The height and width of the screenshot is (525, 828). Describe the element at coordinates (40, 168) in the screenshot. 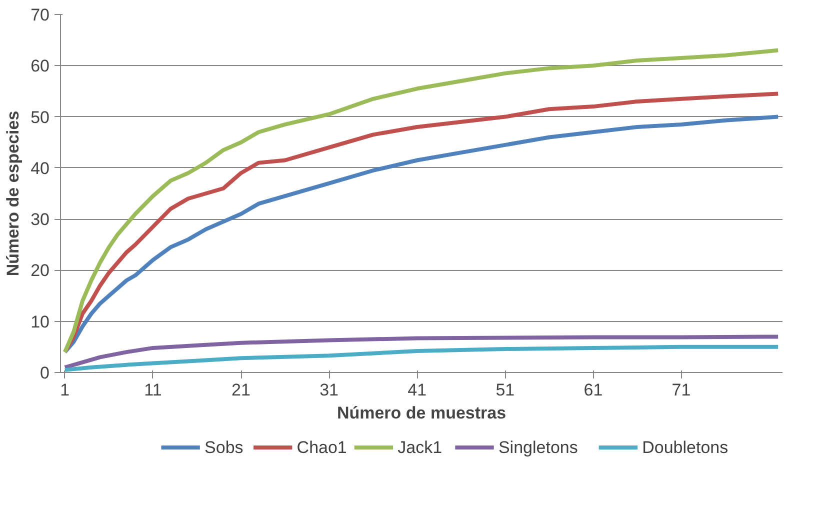

I see `y-tick-label: 40` at that location.